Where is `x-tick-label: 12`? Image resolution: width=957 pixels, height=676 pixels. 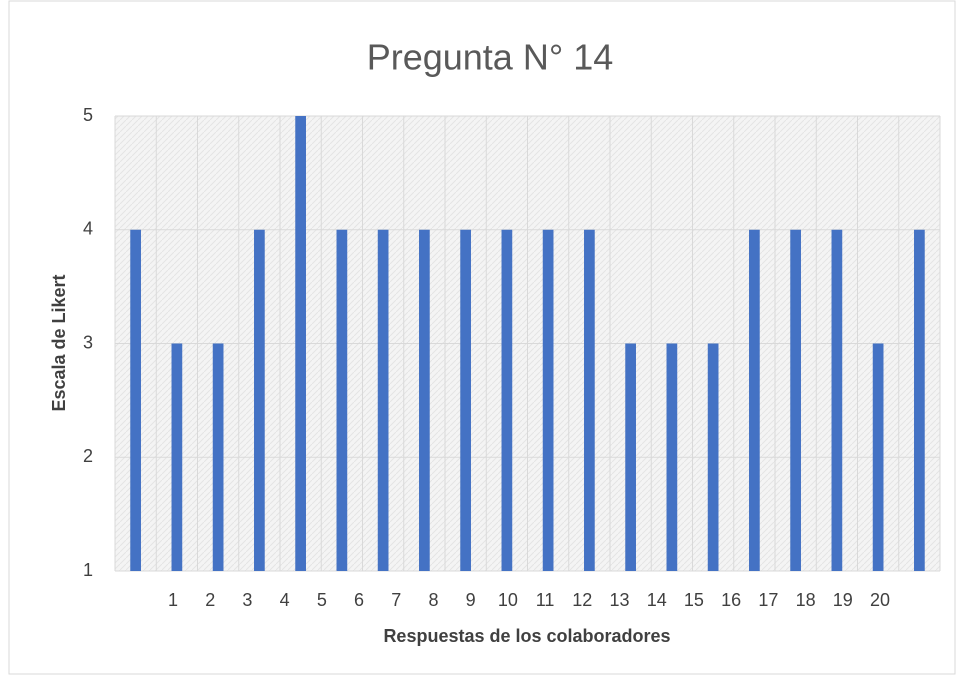
x-tick-label: 12 is located at coordinates (582, 600).